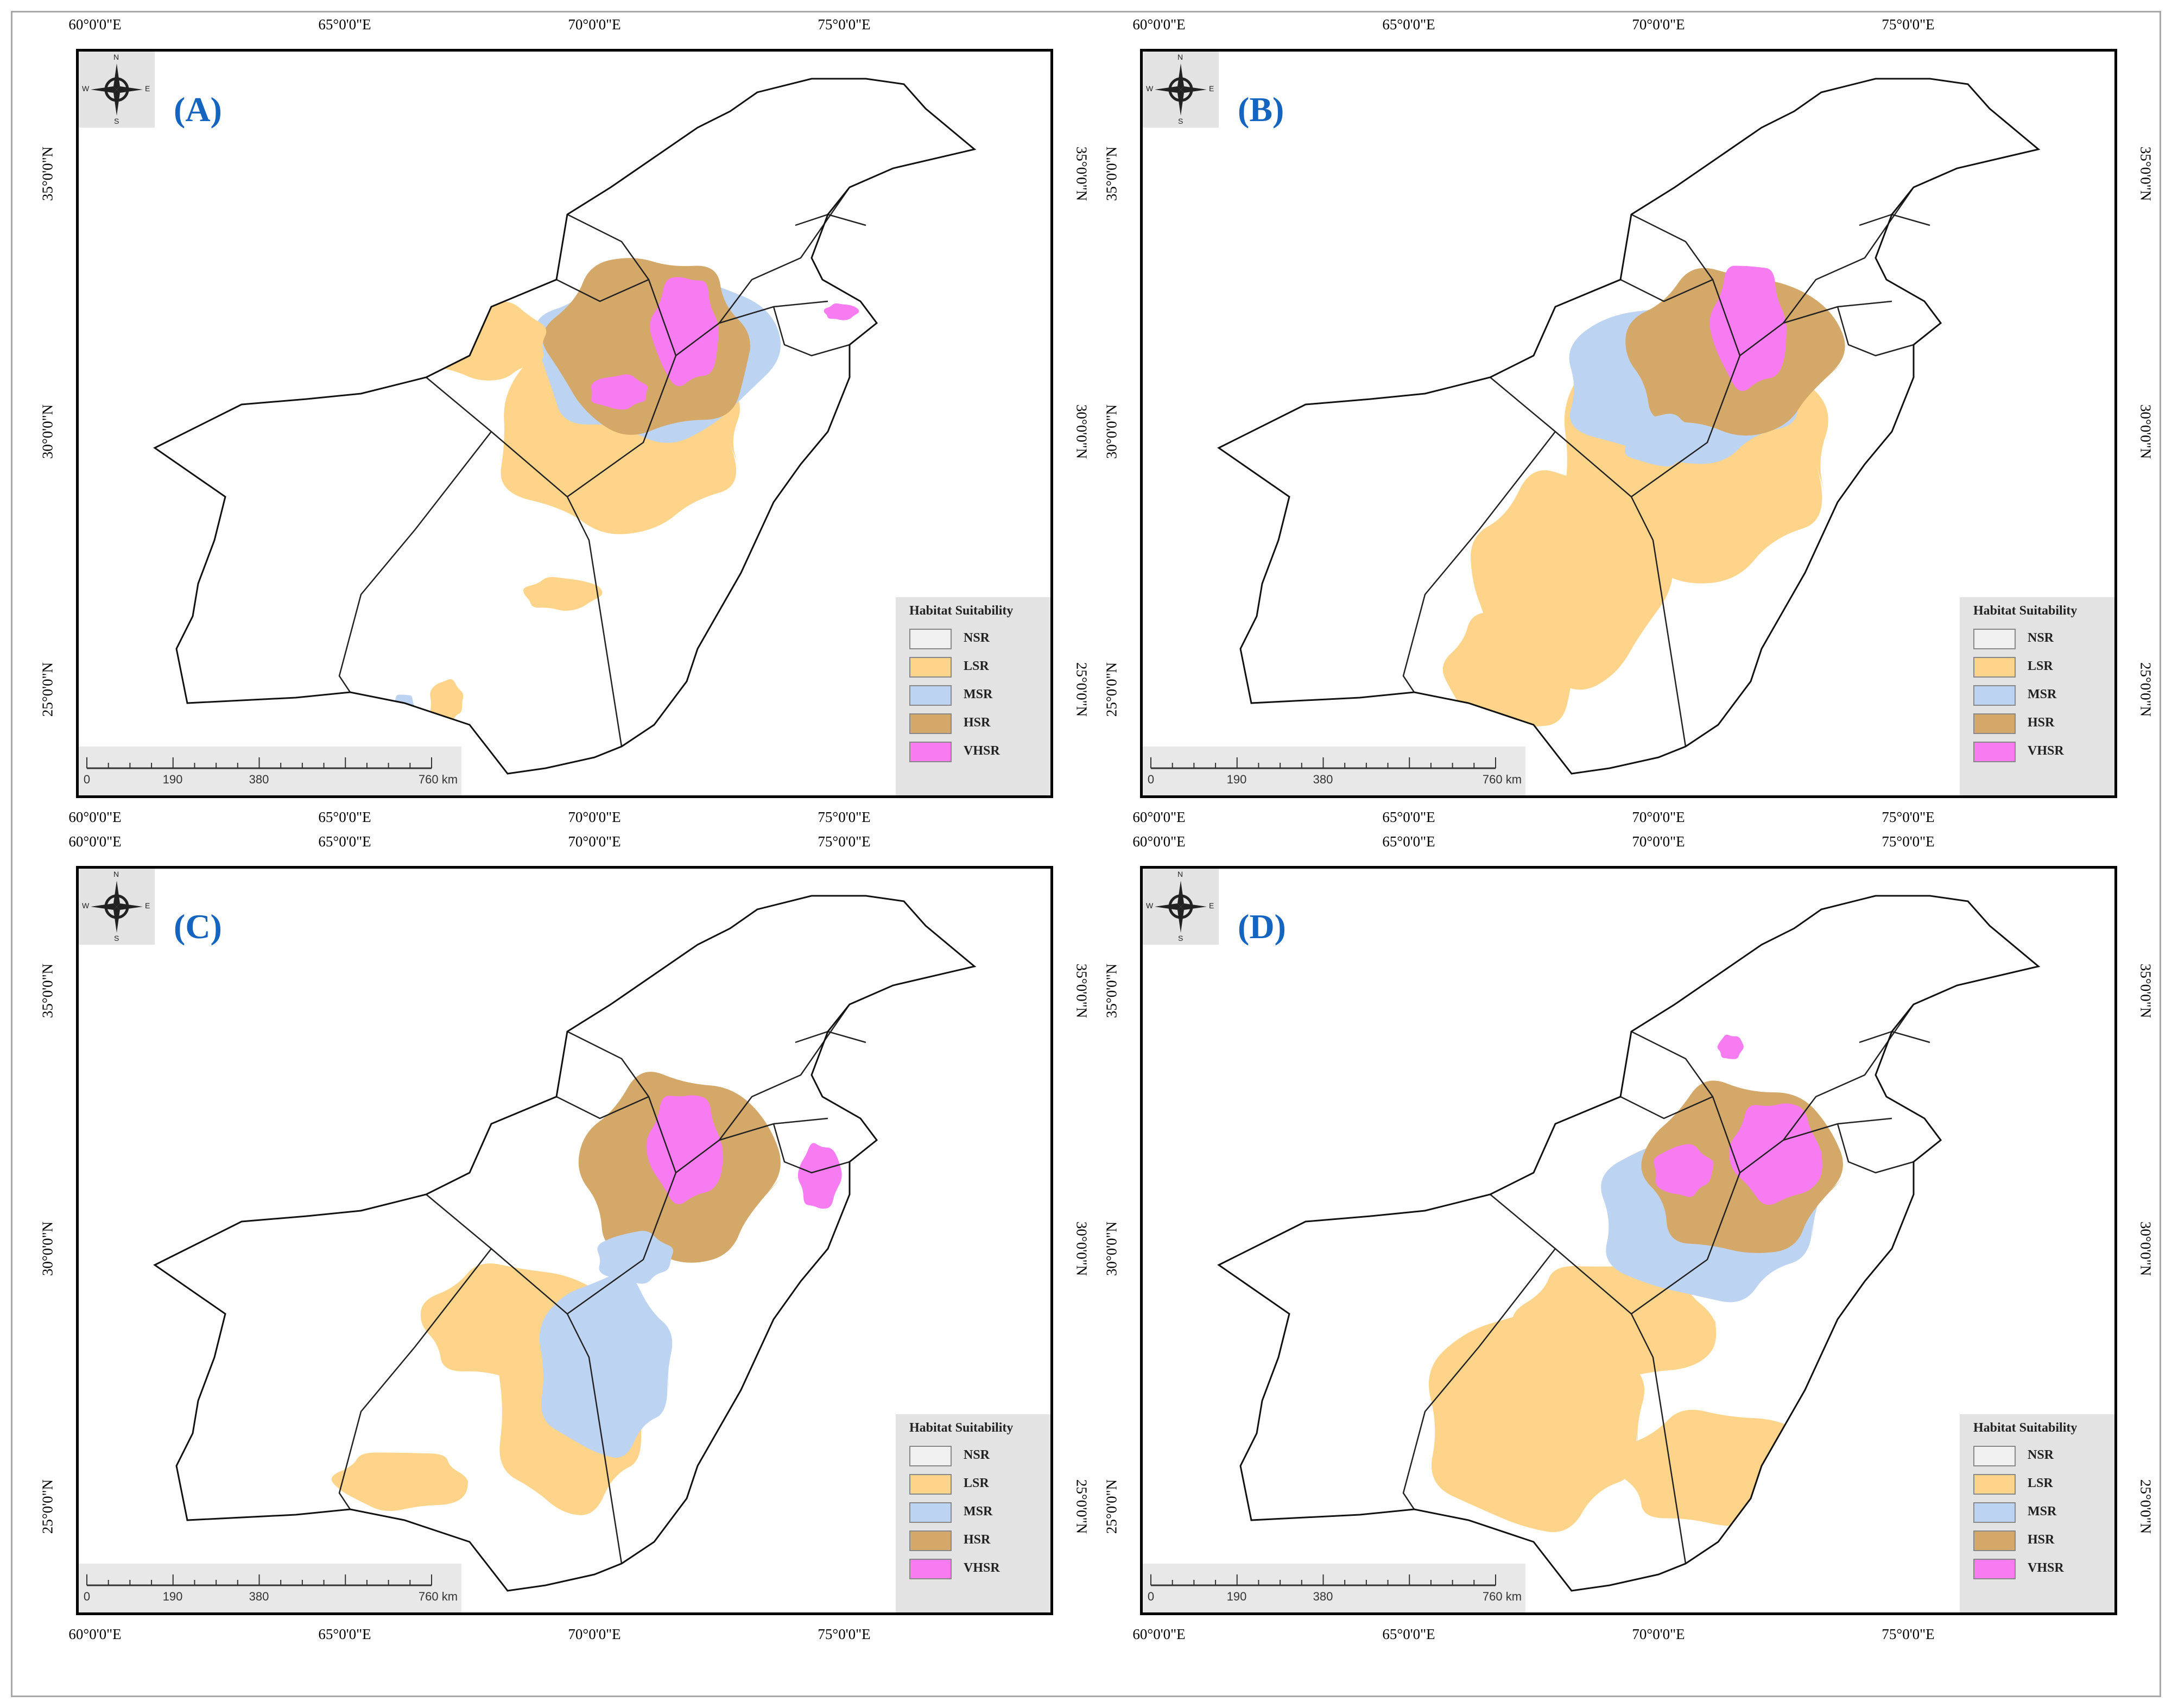  Describe the element at coordinates (977, 723) in the screenshot. I see `legend-label: HSR` at that location.